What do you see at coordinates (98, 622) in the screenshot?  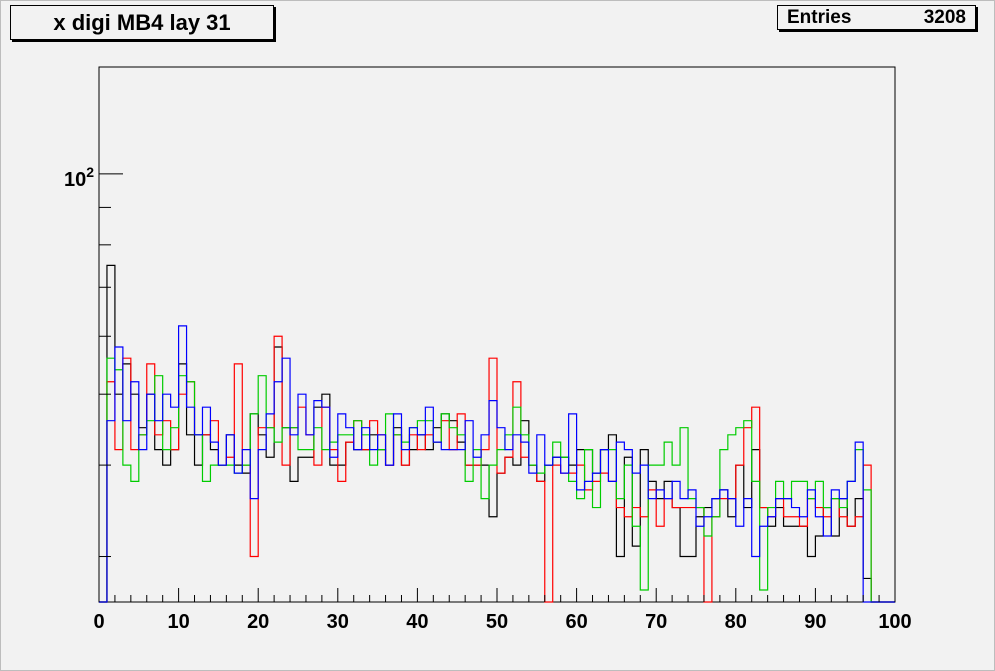 I see `x-tick-label: 0` at bounding box center [98, 622].